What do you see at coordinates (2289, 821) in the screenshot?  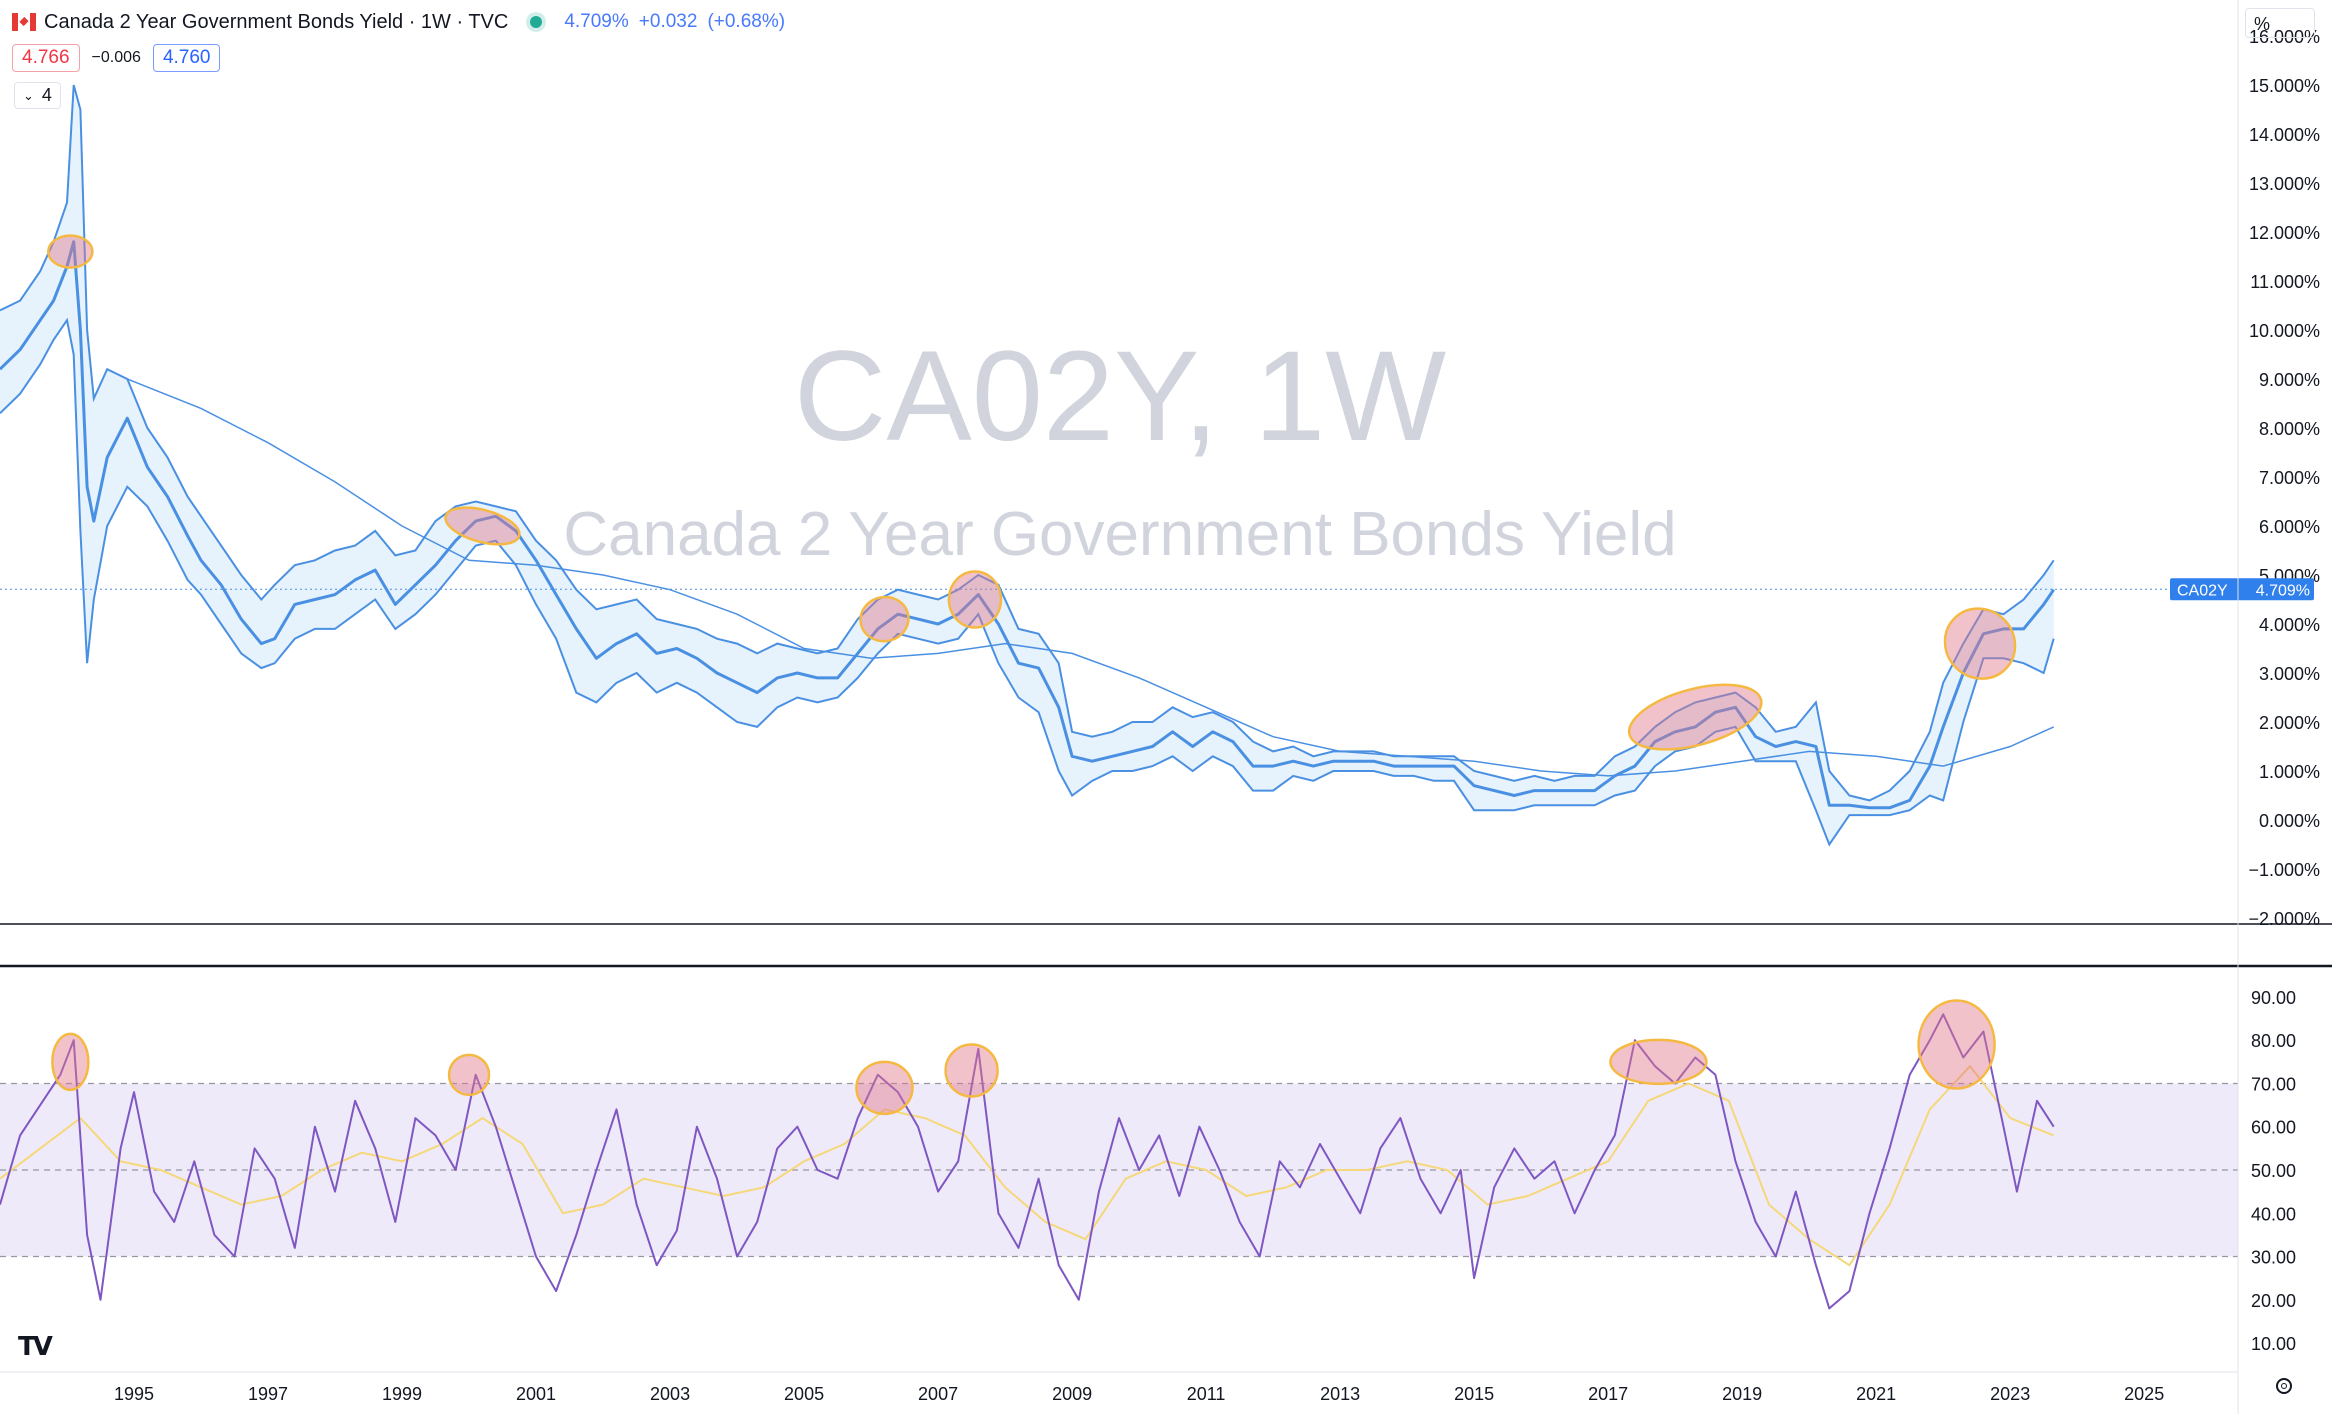 I see `price-axis-tick-label: 0.000%` at bounding box center [2289, 821].